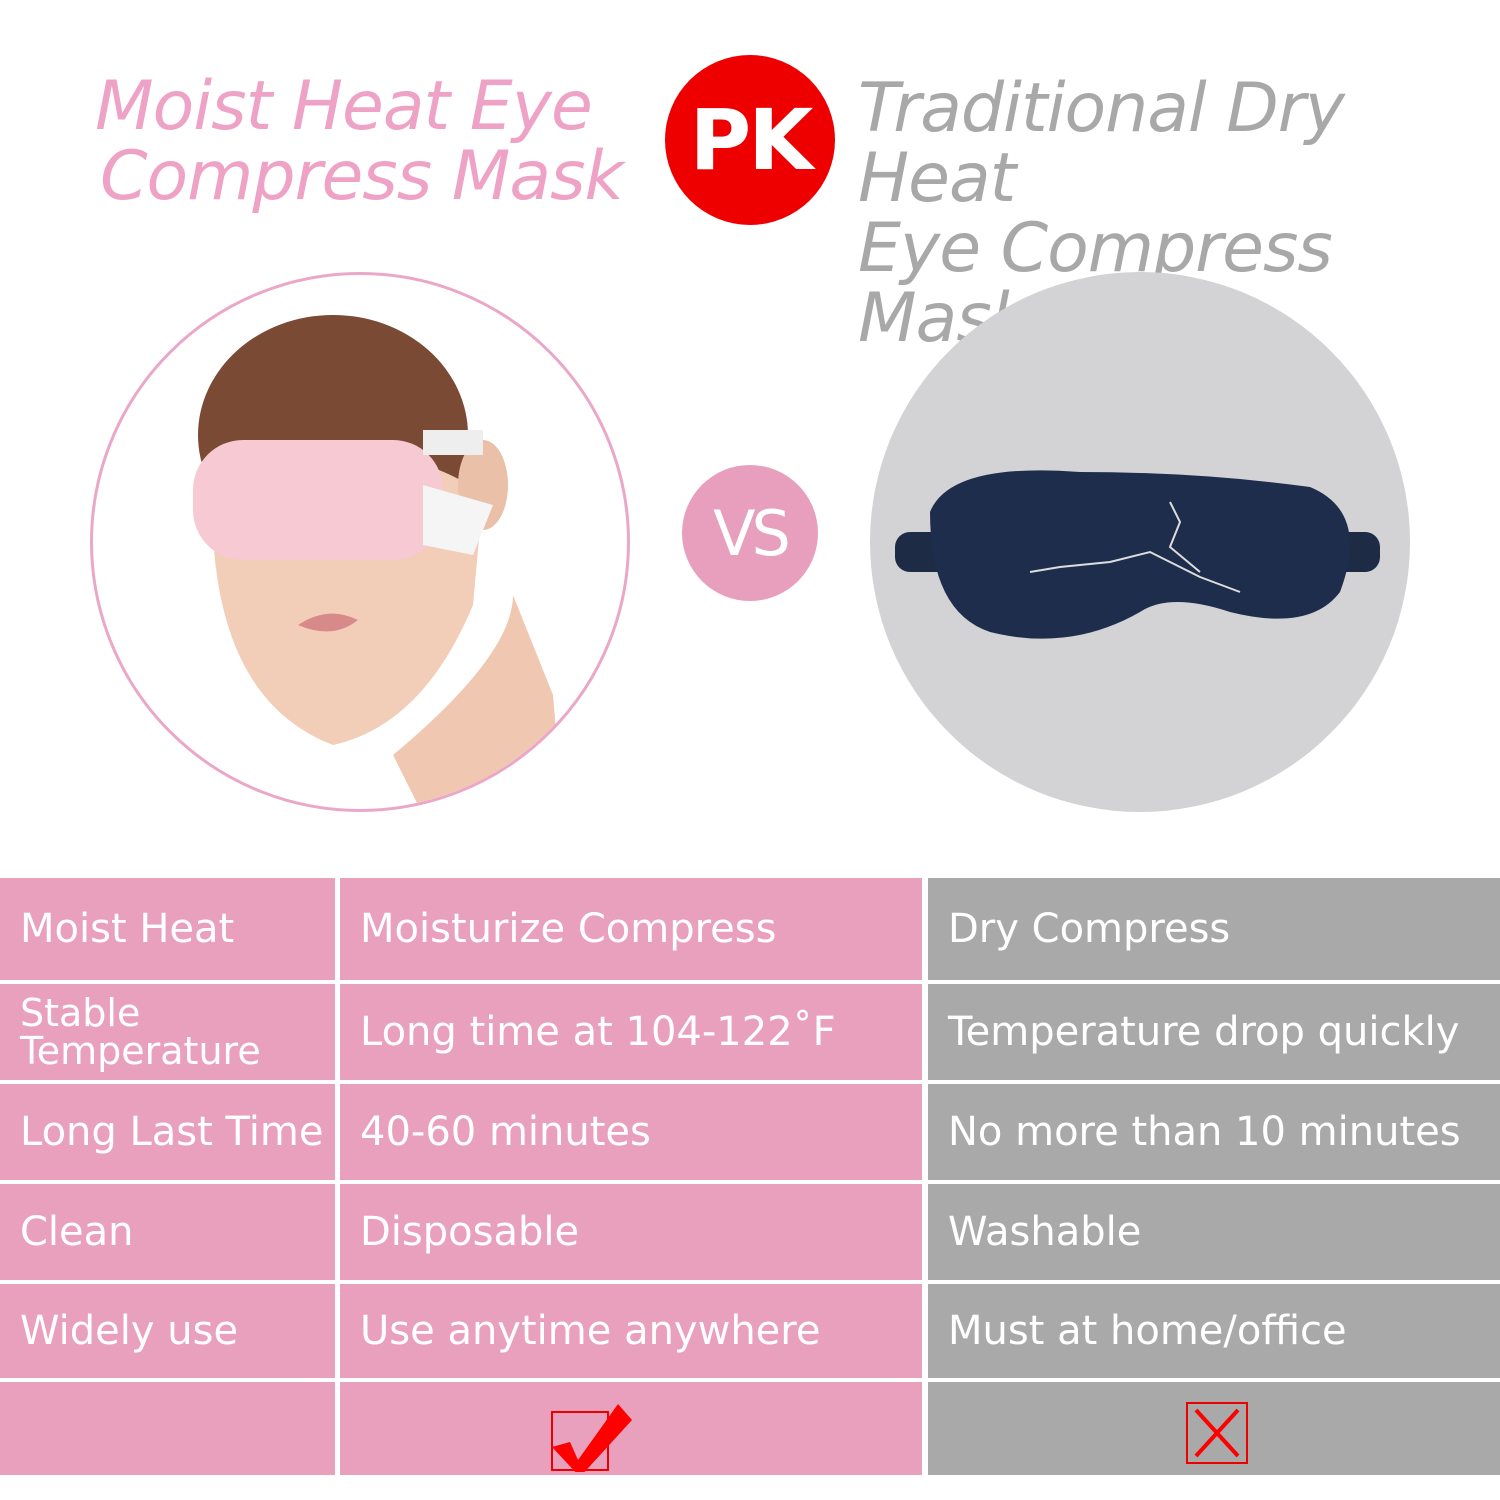  What do you see at coordinates (1204, 1032) in the screenshot?
I see `cell-text: Temperature drop quickly` at bounding box center [1204, 1032].